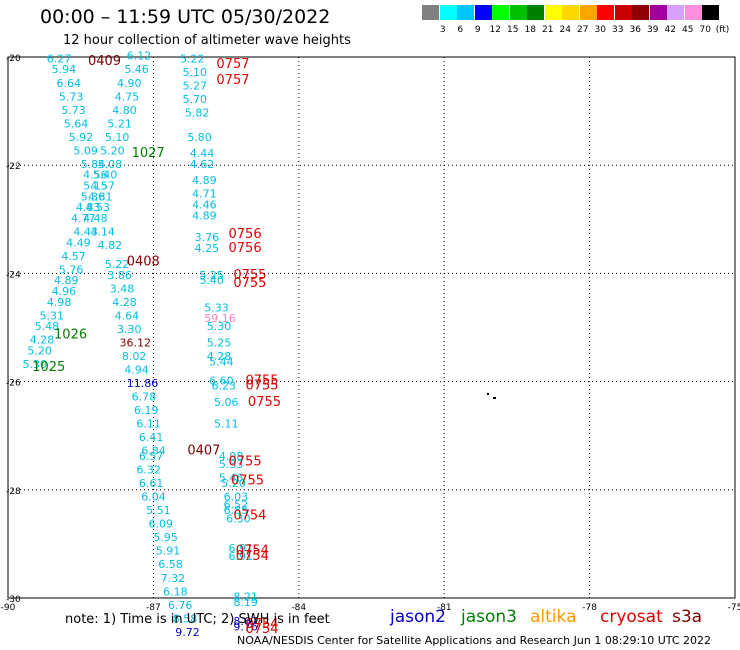 This screenshot has width=740, height=650. I want to click on legend-bin-label: 9, so click(477, 30).